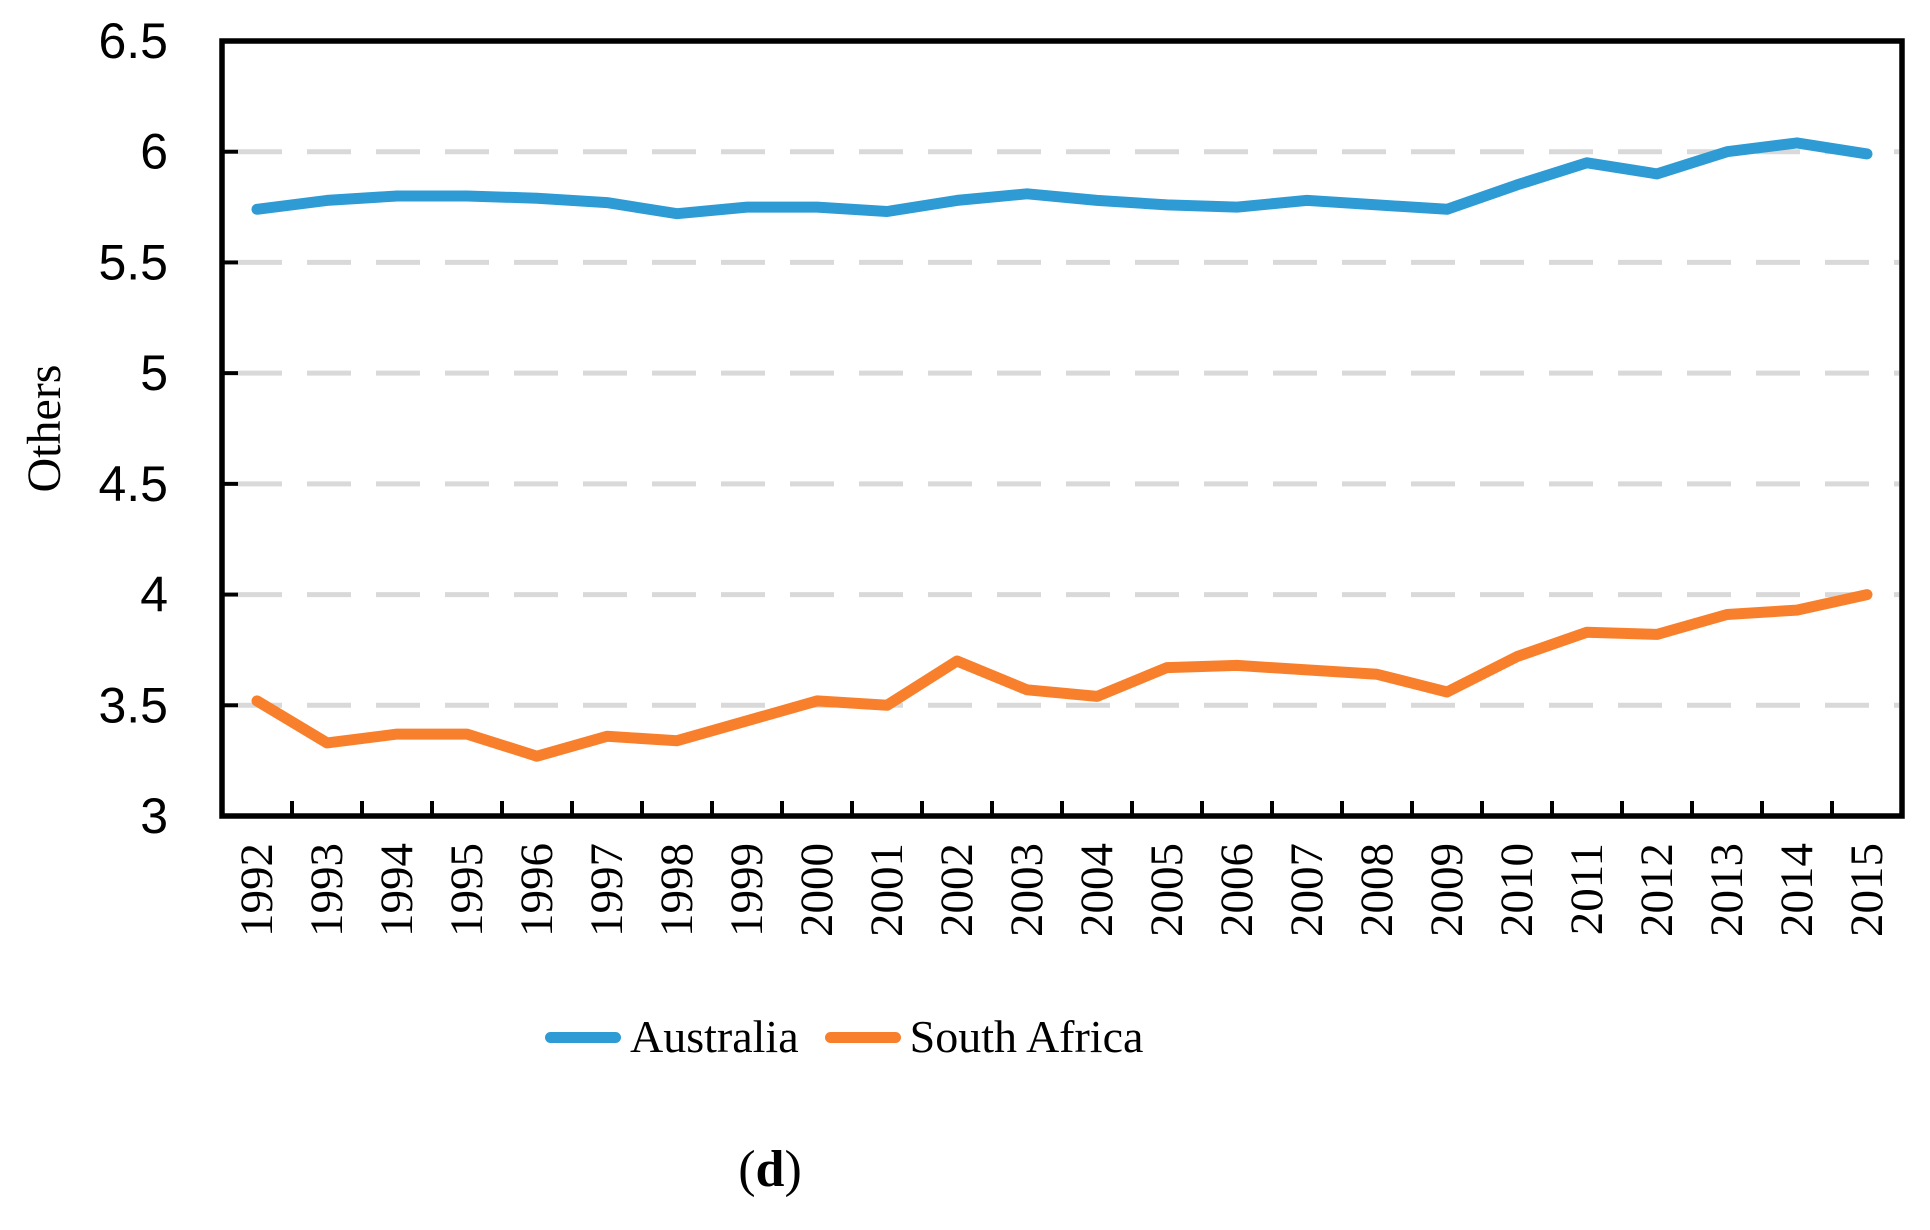  What do you see at coordinates (327, 890) in the screenshot?
I see `x-tick-label-1993: 1993` at bounding box center [327, 890].